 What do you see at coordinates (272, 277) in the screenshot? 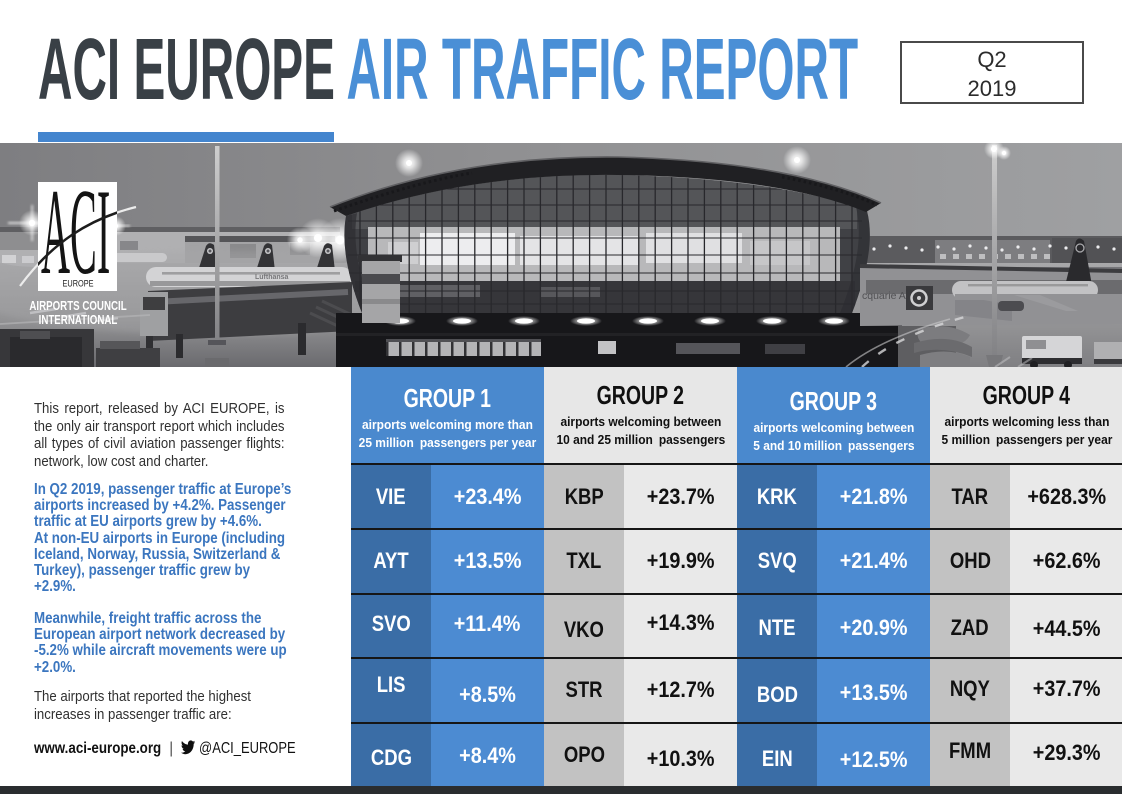
I see `svg-text: Lufthansa` at bounding box center [272, 277].